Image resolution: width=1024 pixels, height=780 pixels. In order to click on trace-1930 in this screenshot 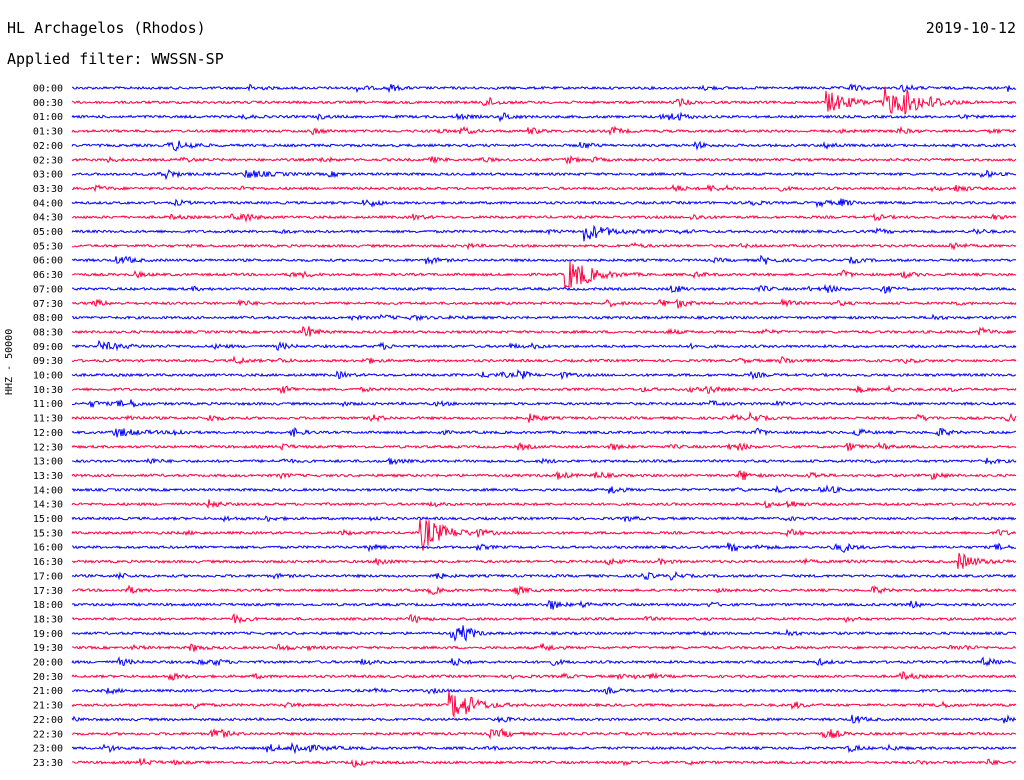, I will do `click(544, 647)`.